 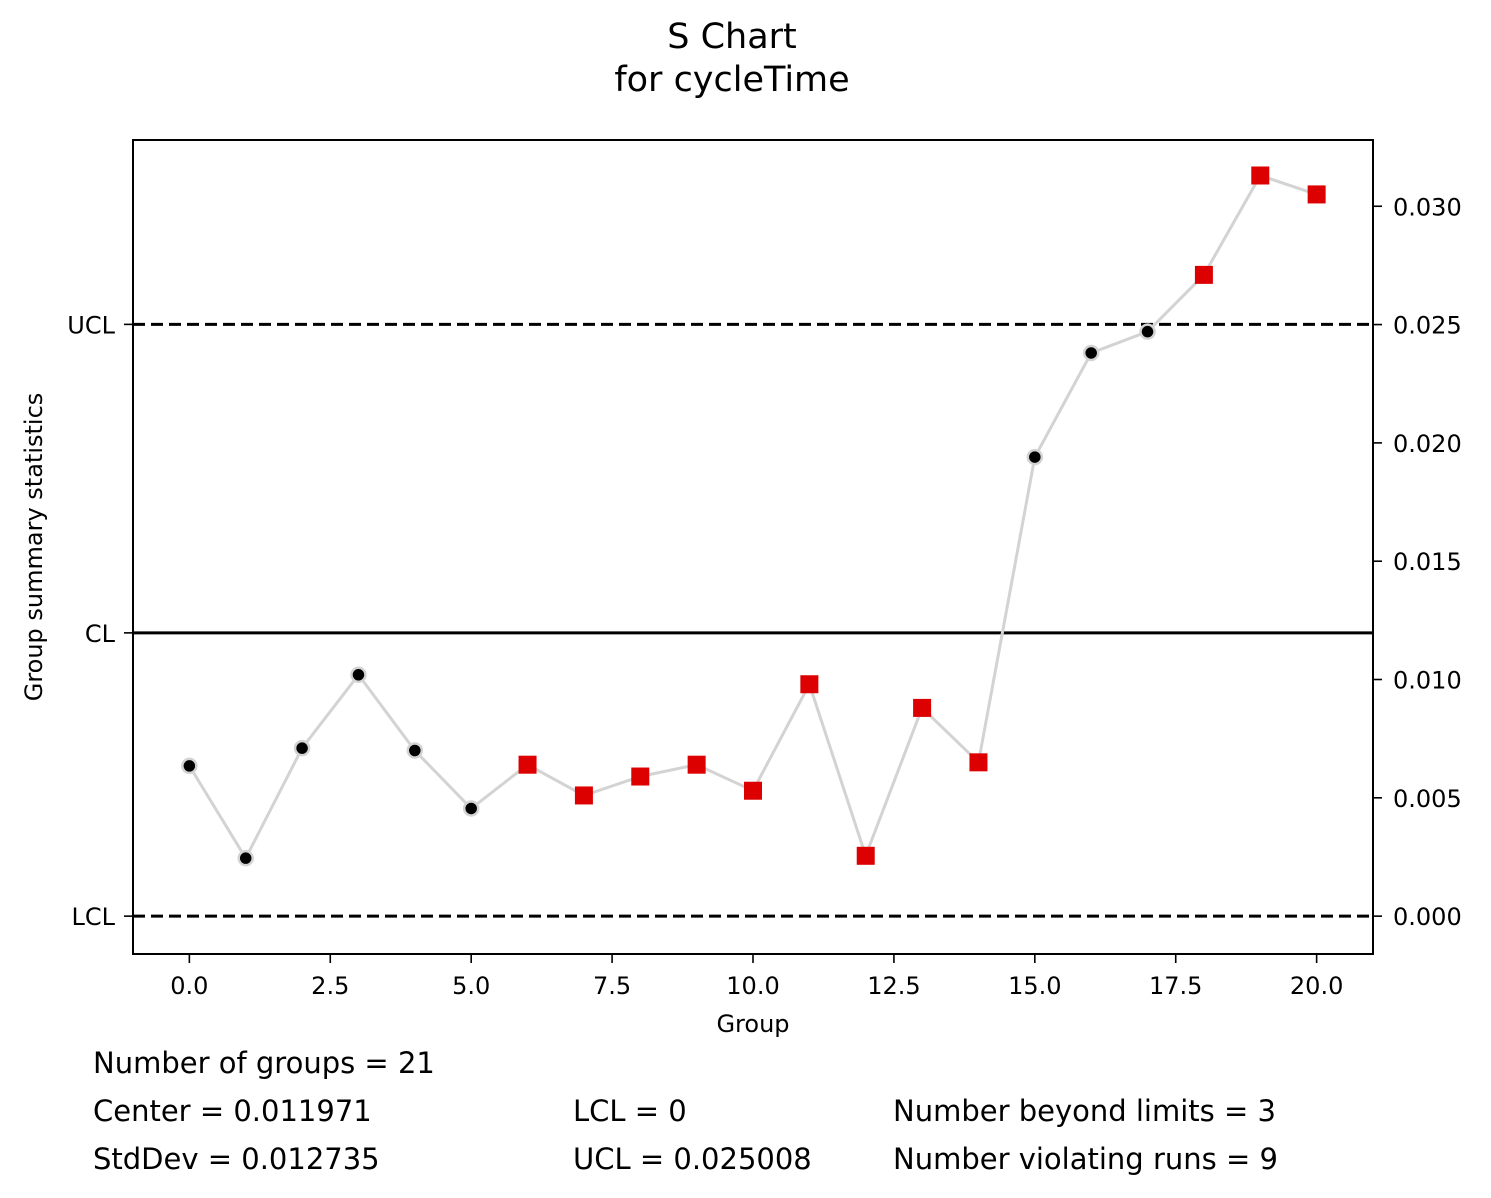 I want to click on x-tick-label: 5.0, so click(x=471, y=986).